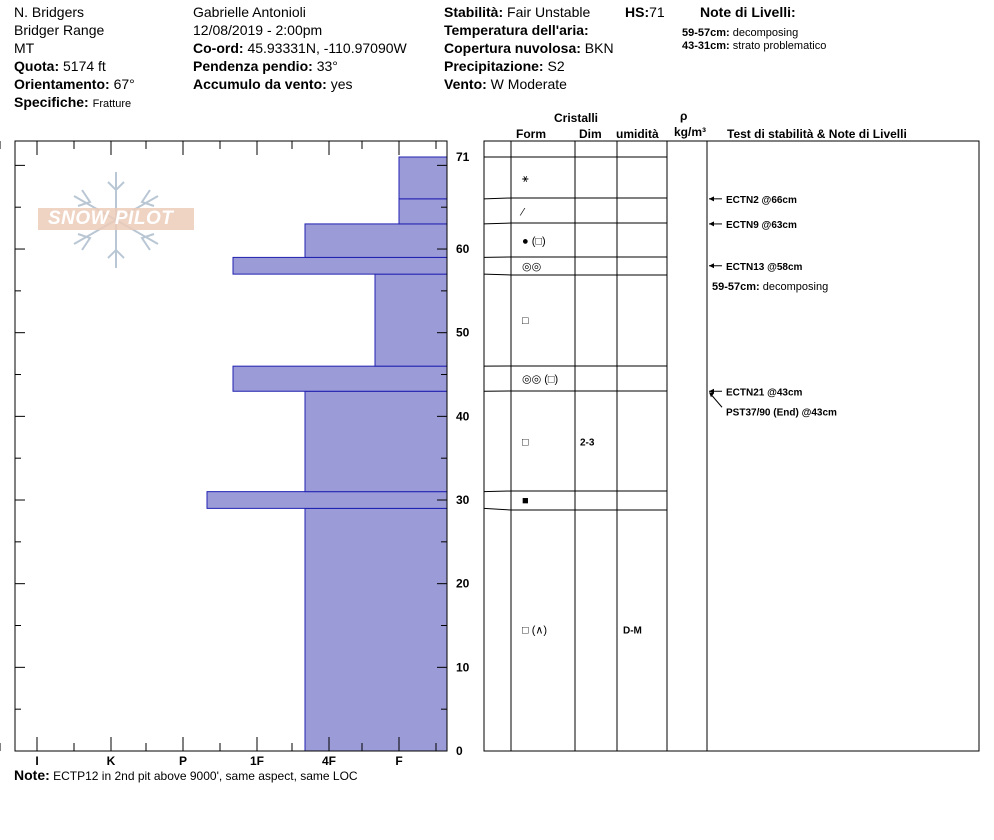 The height and width of the screenshot is (840, 994). What do you see at coordinates (253, 66) in the screenshot?
I see `slope-label: Pendenza pendio:` at bounding box center [253, 66].